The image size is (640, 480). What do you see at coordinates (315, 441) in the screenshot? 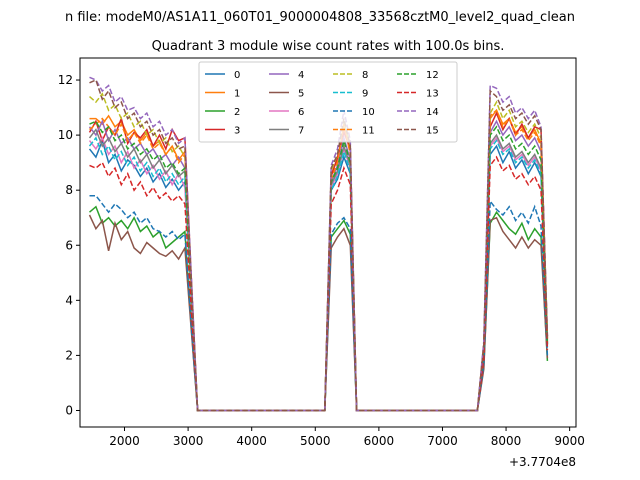
I see `x-tick-label: 5000` at bounding box center [315, 441].